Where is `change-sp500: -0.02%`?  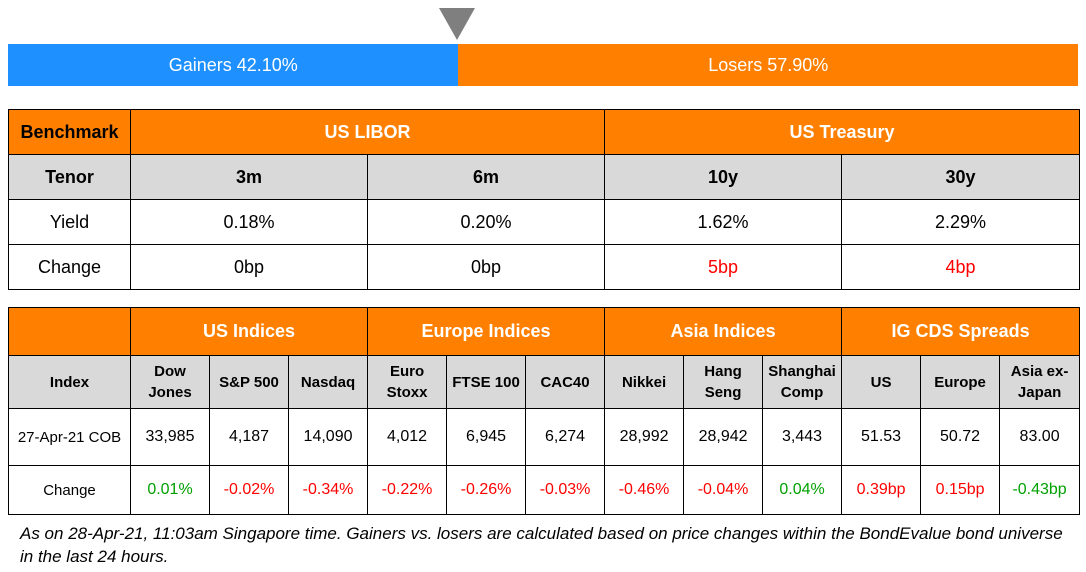 change-sp500: -0.02% is located at coordinates (249, 490).